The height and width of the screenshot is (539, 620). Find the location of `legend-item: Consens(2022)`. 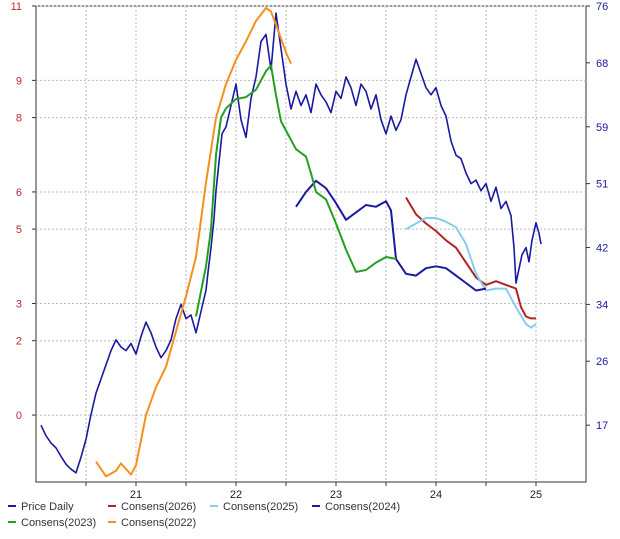

legend-item: Consens(2022) is located at coordinates (152, 523).